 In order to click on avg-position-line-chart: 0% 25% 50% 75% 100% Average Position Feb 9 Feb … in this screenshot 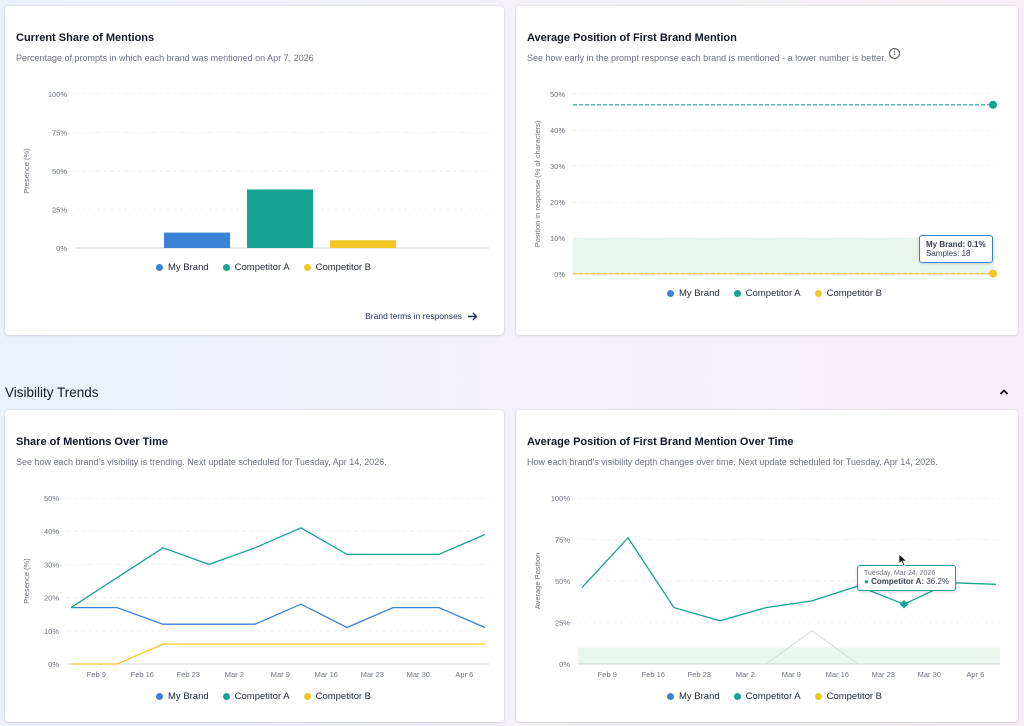, I will do `click(766, 586)`.